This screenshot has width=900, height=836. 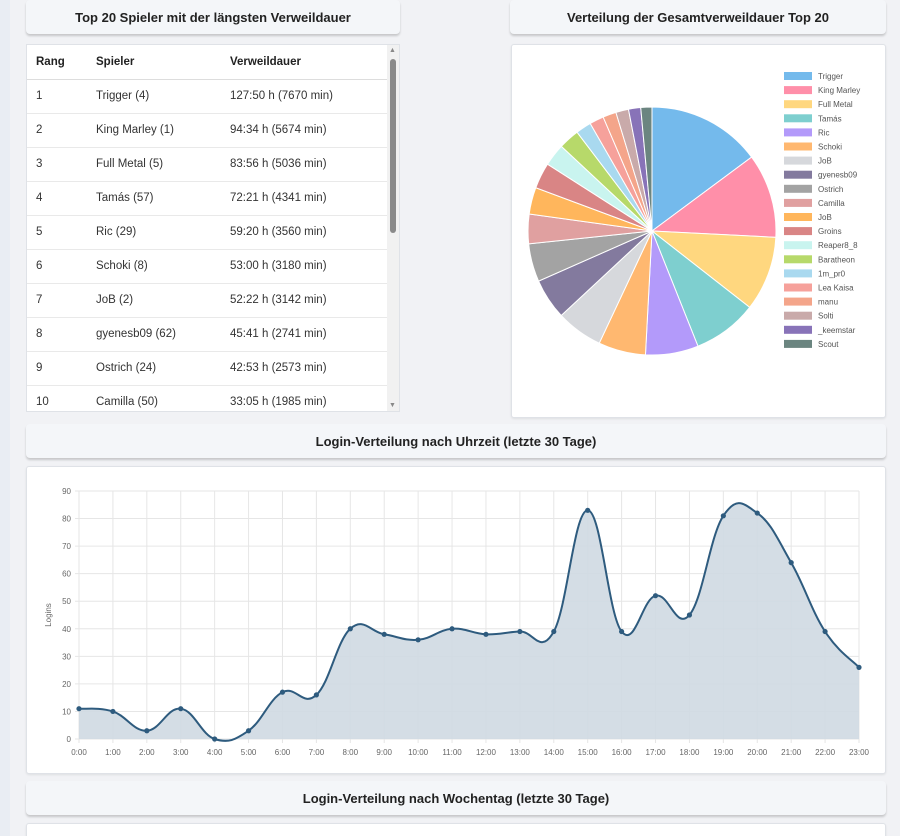 What do you see at coordinates (79, 752) in the screenshot?
I see `x-tick-label: 0:00` at bounding box center [79, 752].